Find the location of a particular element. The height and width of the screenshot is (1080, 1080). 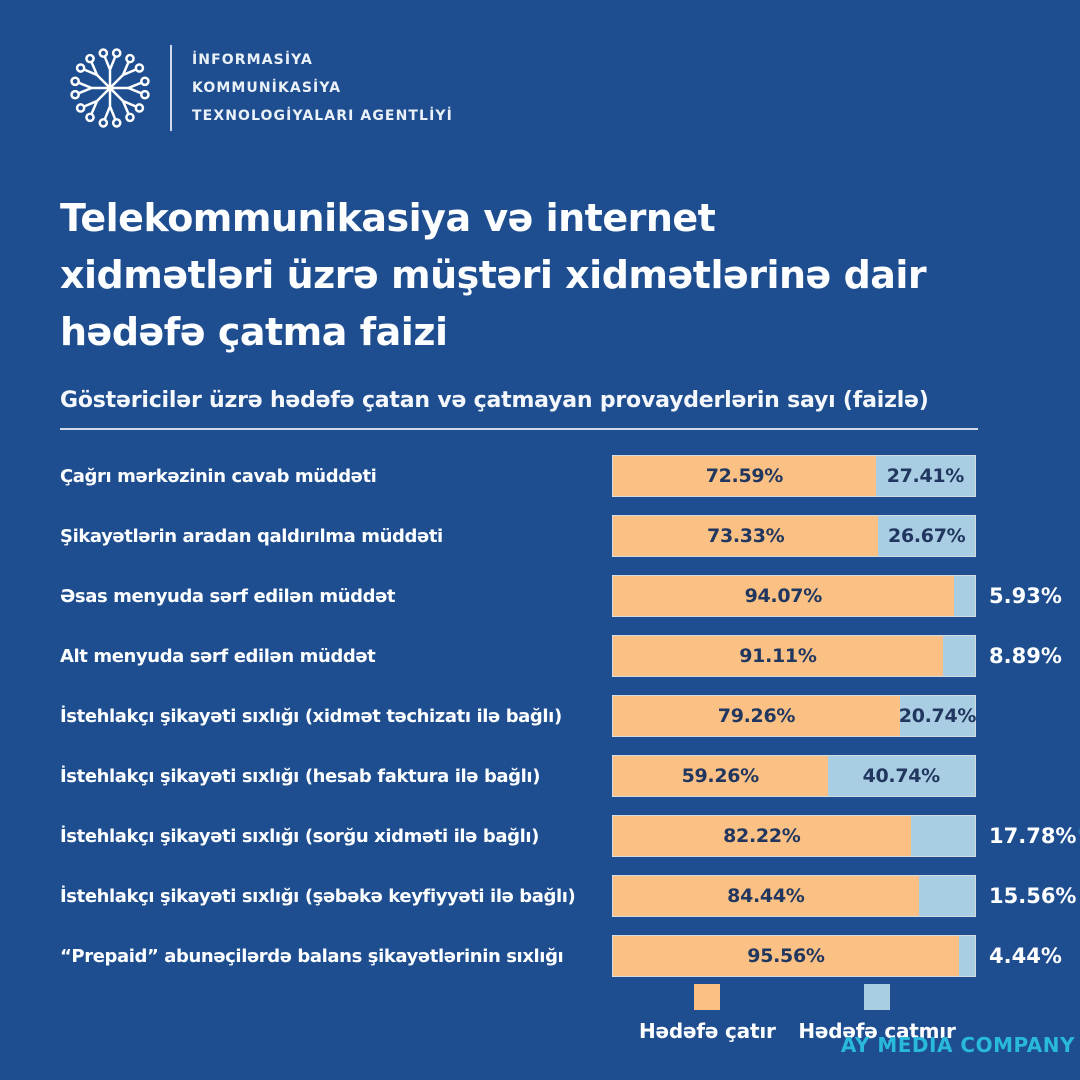

value-label-achieved: 84.44% is located at coordinates (766, 896).